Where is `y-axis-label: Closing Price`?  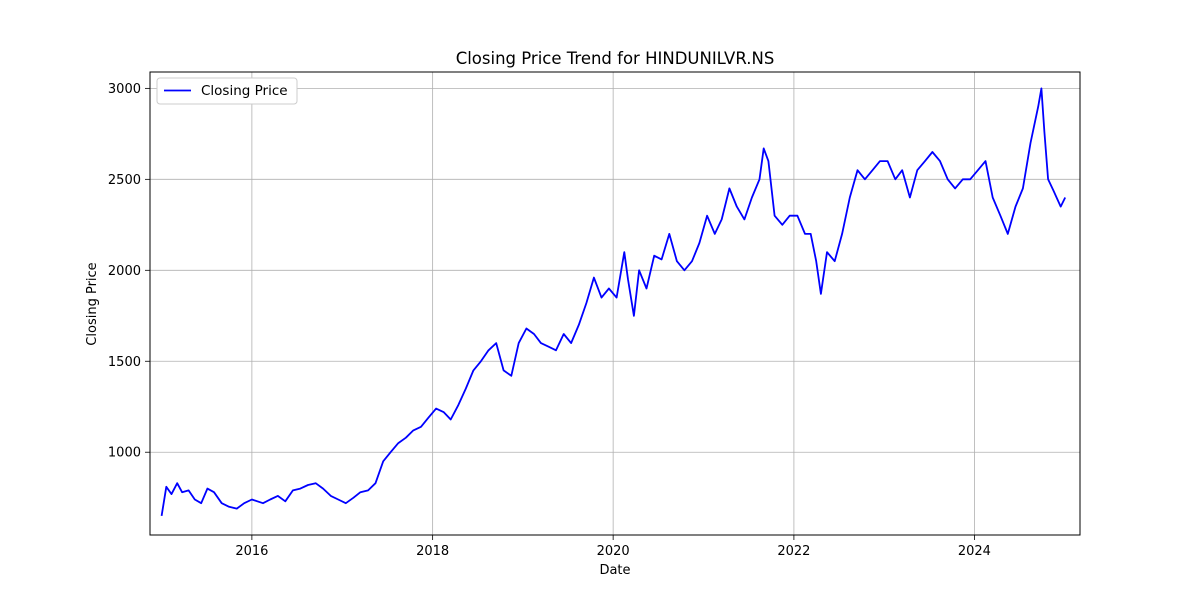 y-axis-label: Closing Price is located at coordinates (92, 303).